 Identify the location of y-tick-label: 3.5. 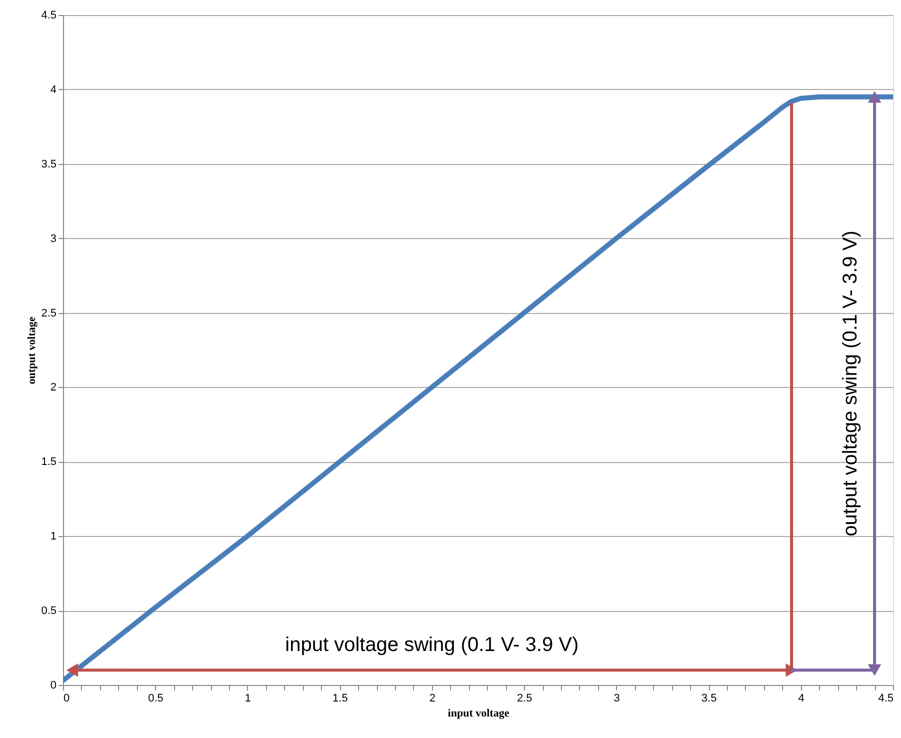
(48, 164).